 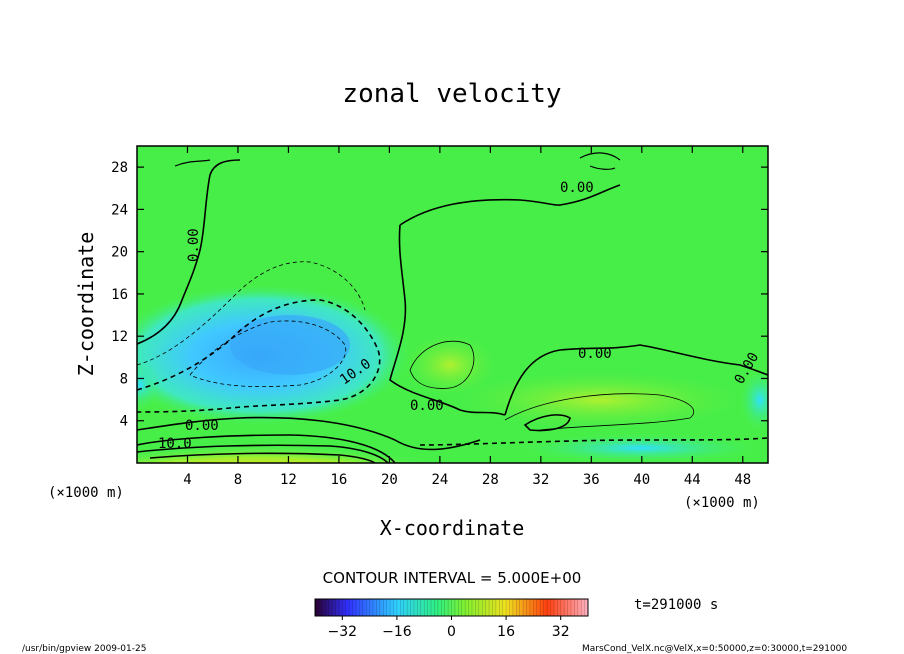 I want to click on x-tick-label: 44, so click(x=692, y=480).